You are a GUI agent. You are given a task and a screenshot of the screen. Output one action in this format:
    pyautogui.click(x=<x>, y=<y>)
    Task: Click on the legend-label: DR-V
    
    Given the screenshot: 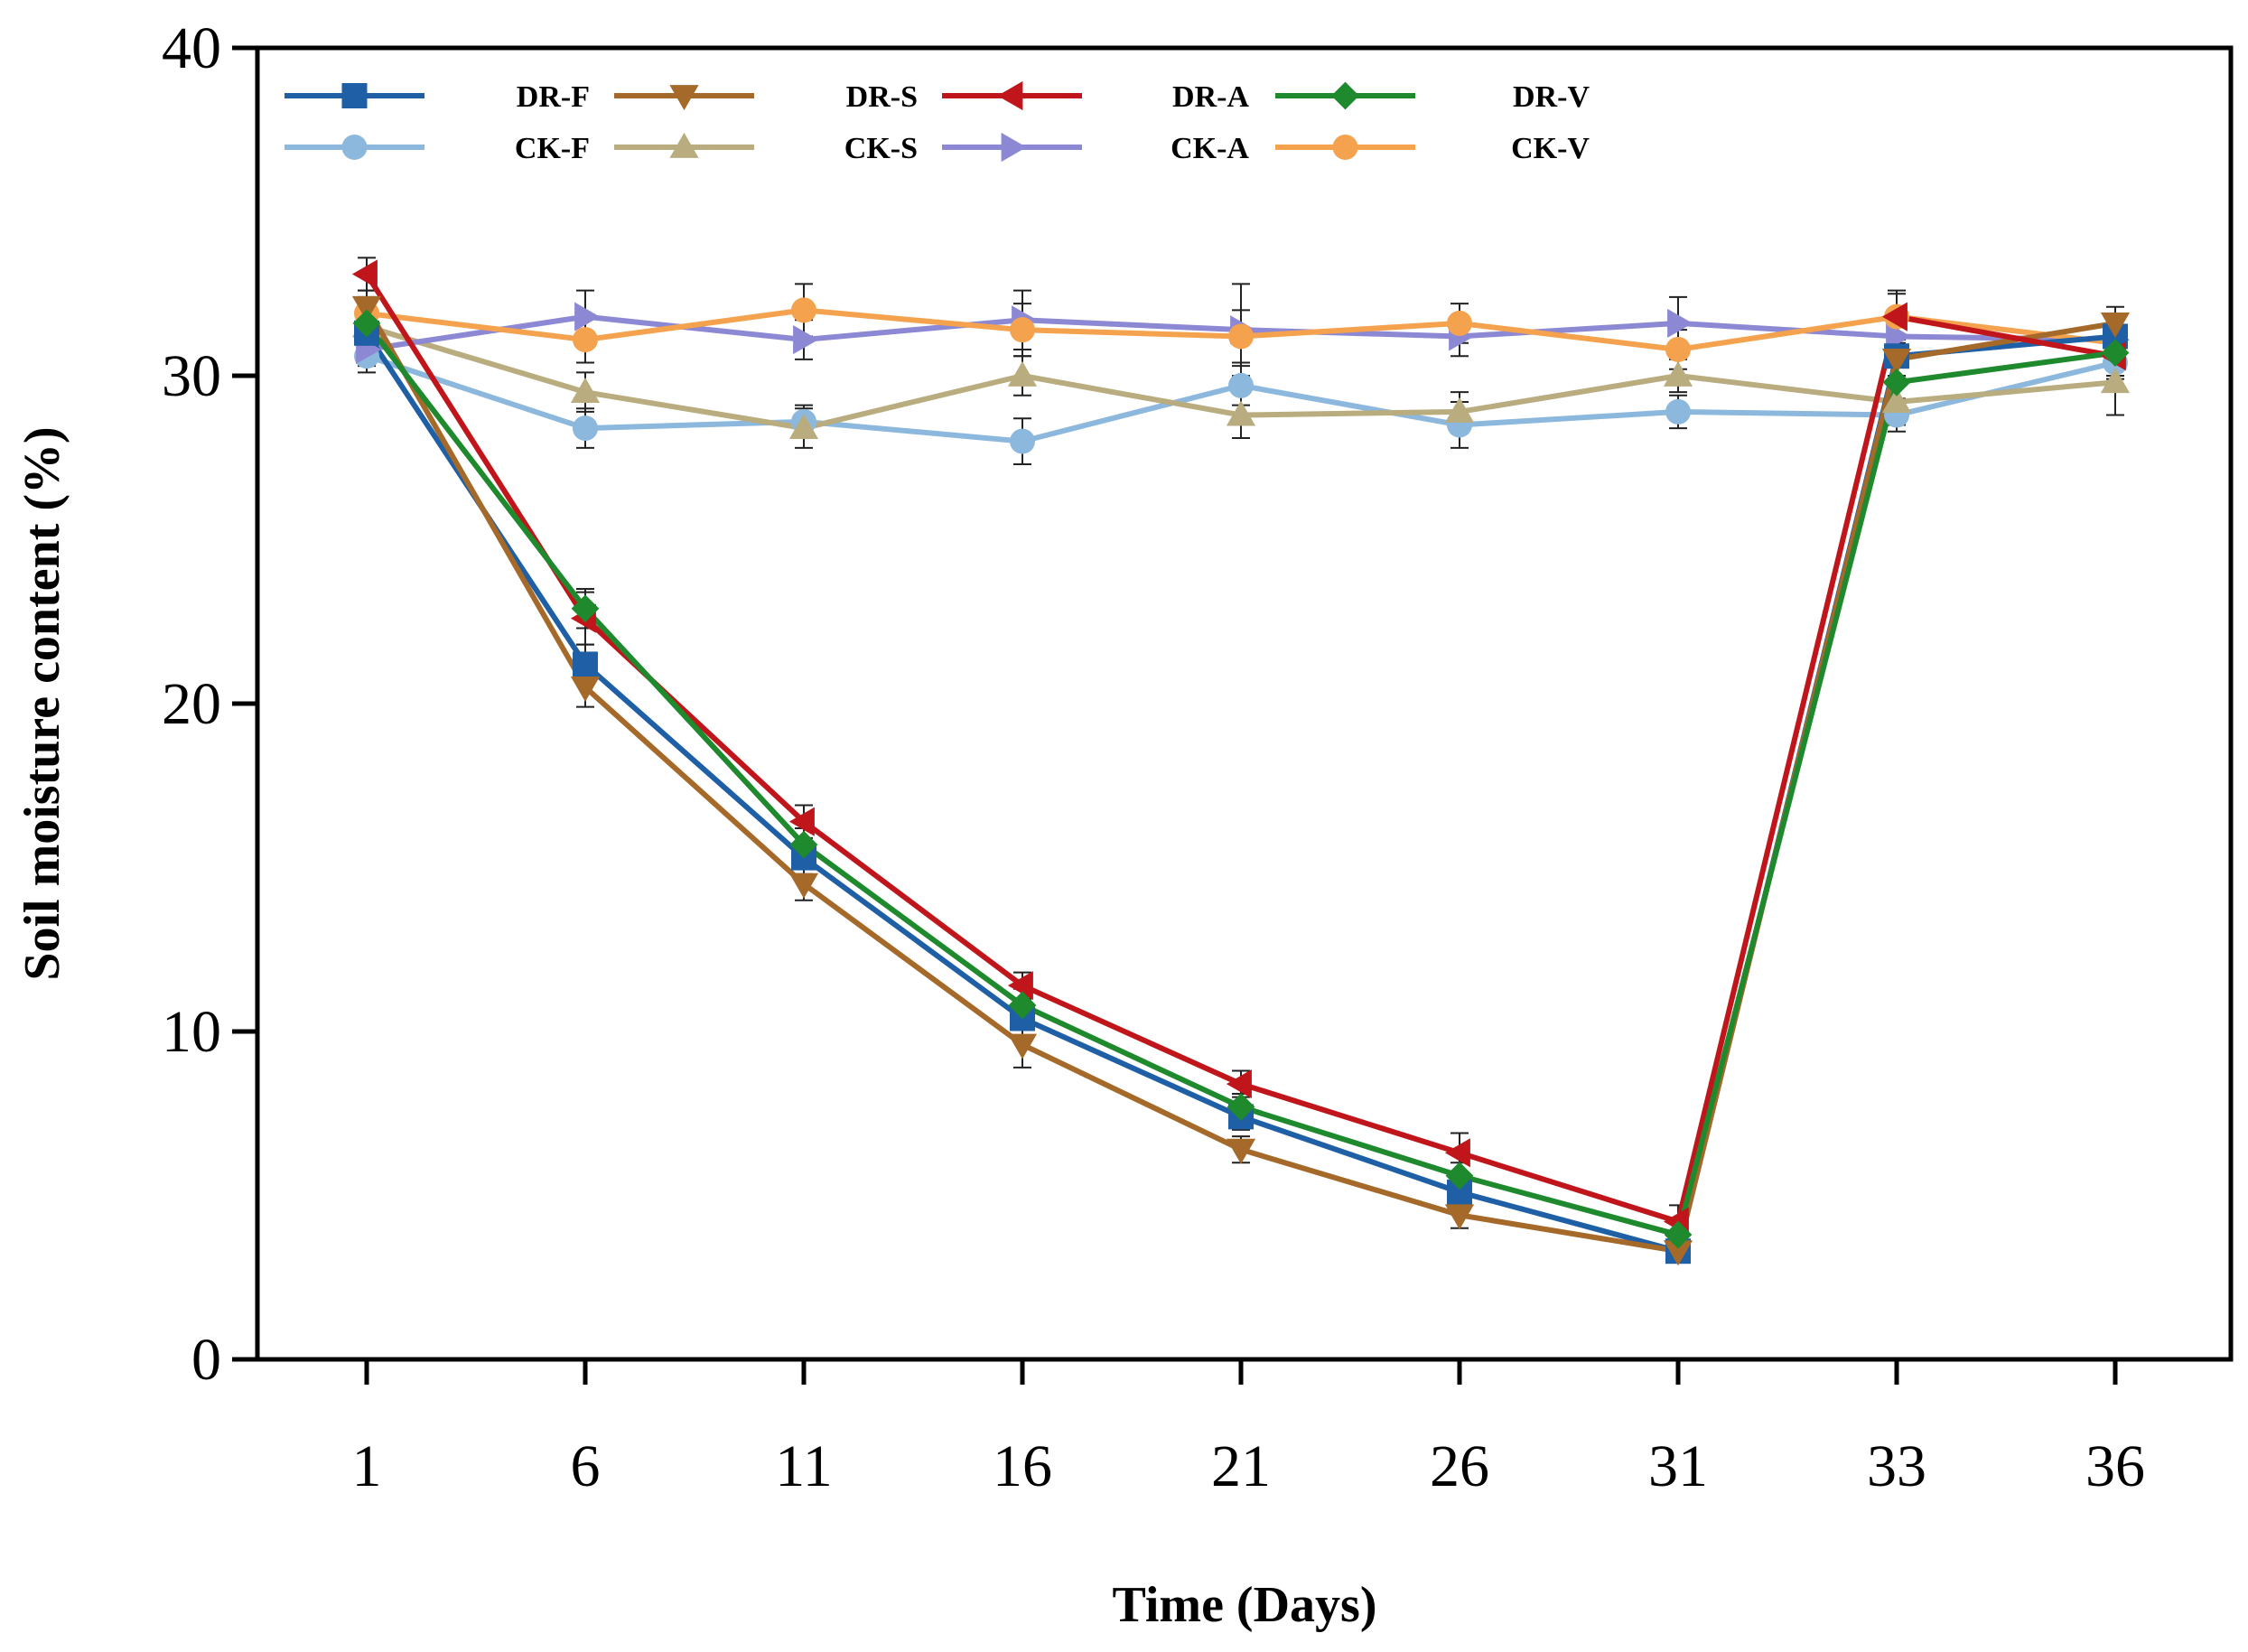 What is the action you would take?
    pyautogui.click(x=1551, y=97)
    